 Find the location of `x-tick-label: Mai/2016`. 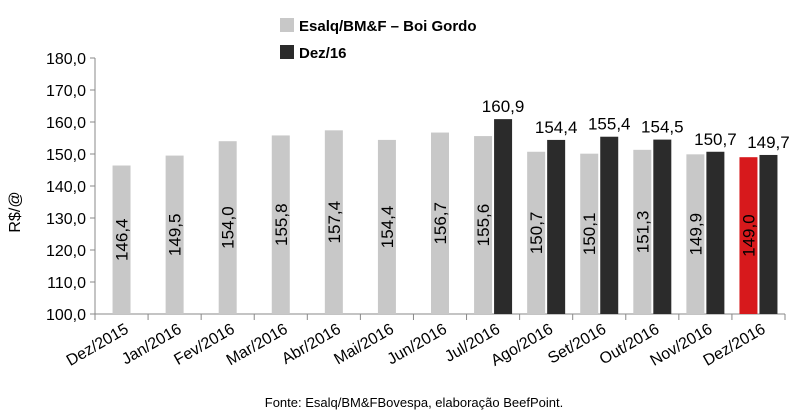

x-tick-label: Mai/2016 is located at coordinates (364, 345).